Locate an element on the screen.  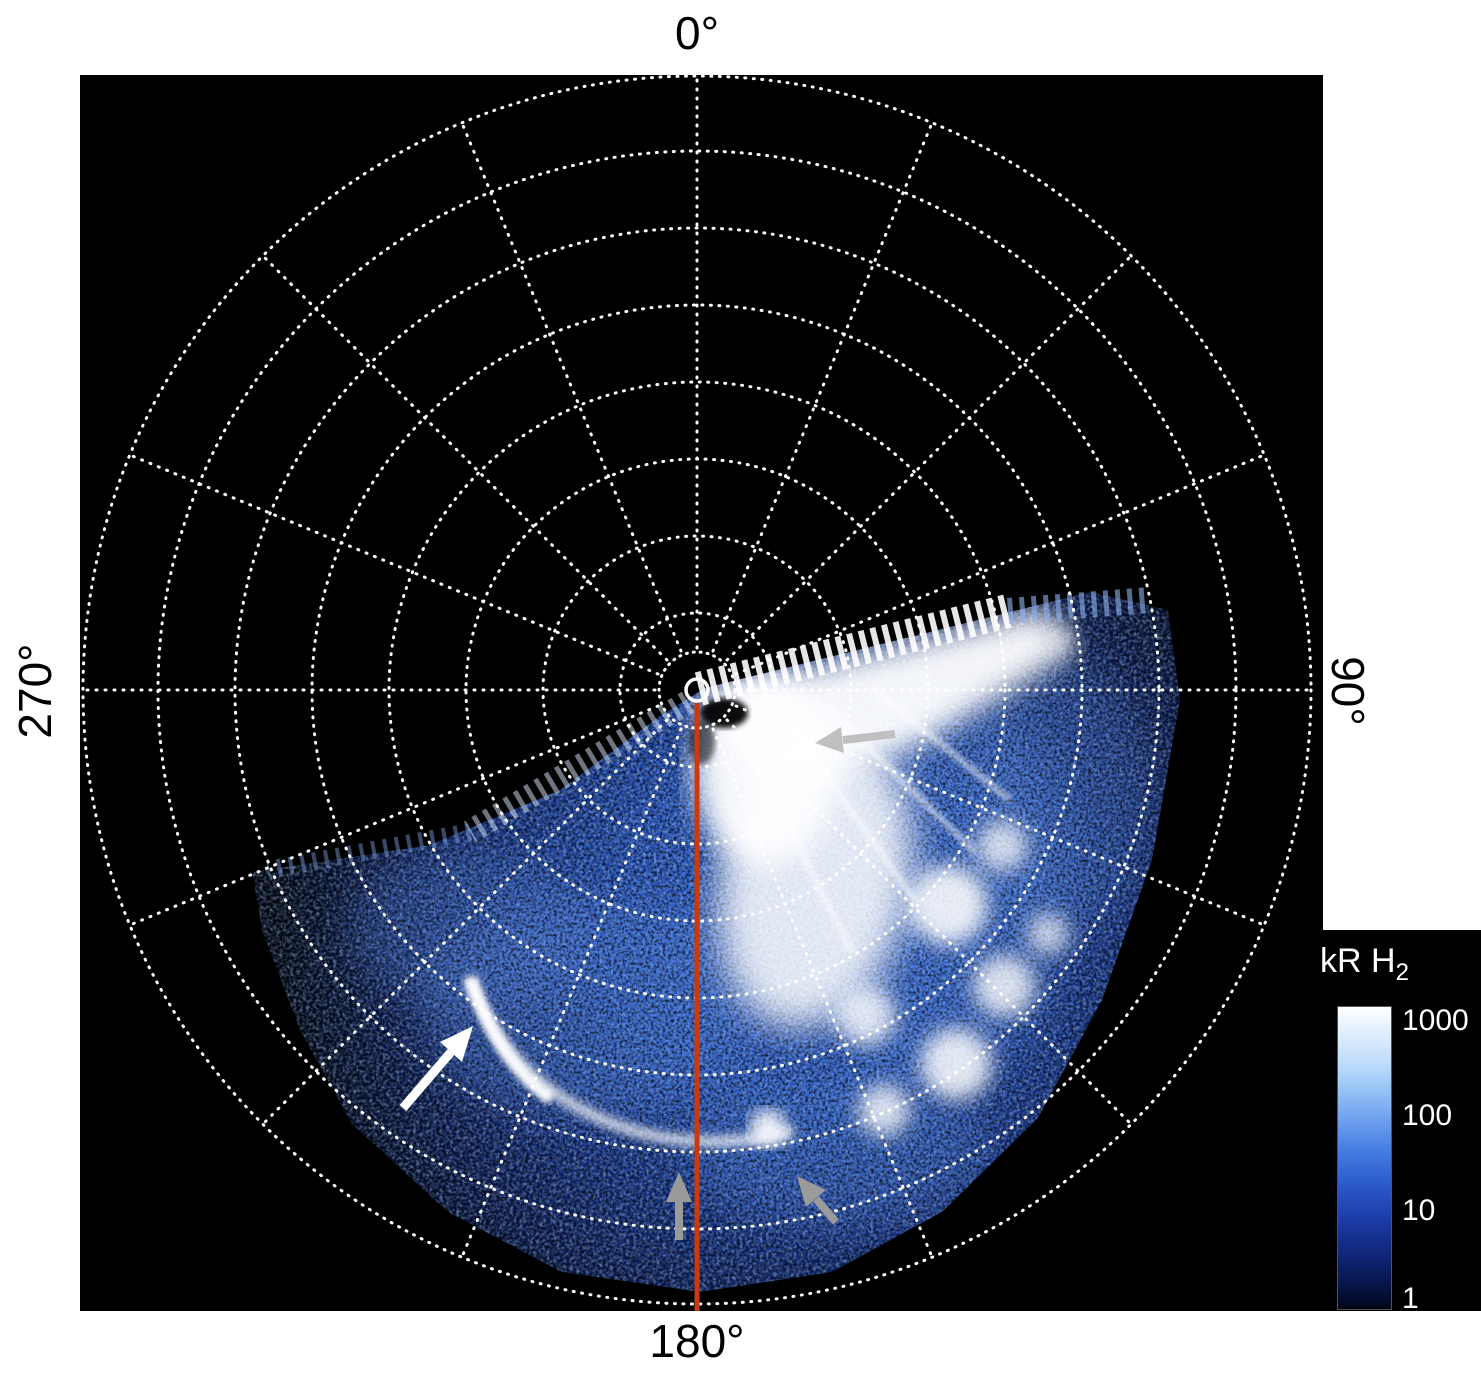
bright-emission-region is located at coordinates (878, 818).